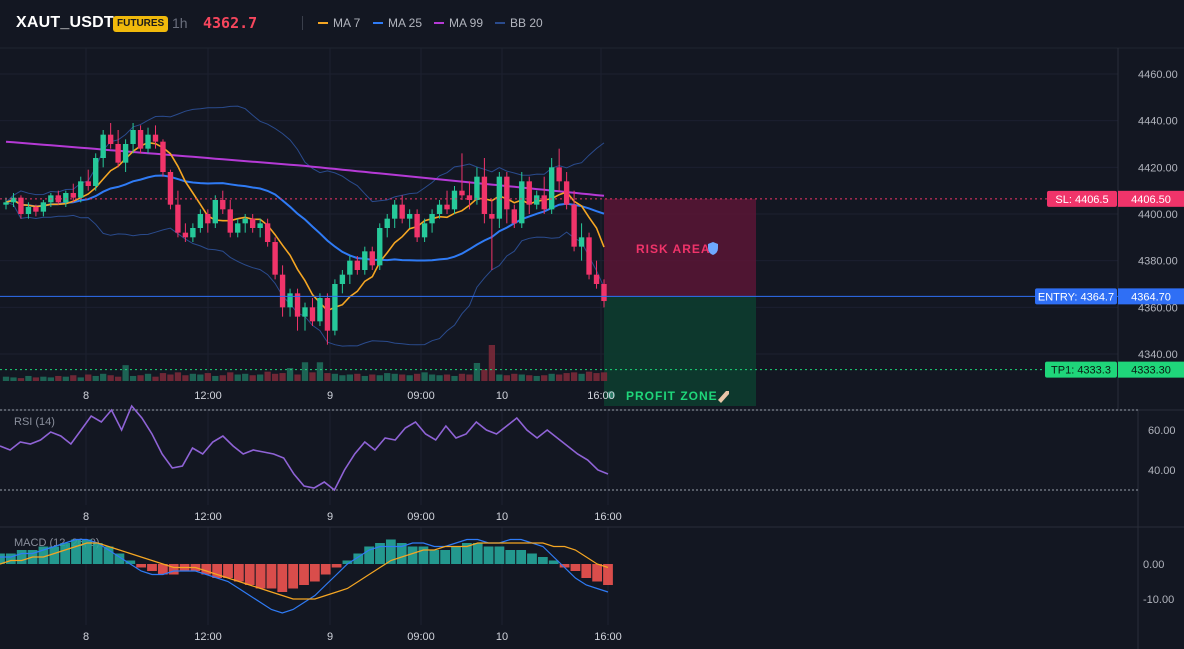  What do you see at coordinates (34, 422) in the screenshot?
I see `rsi-title: RSI (14)` at bounding box center [34, 422].